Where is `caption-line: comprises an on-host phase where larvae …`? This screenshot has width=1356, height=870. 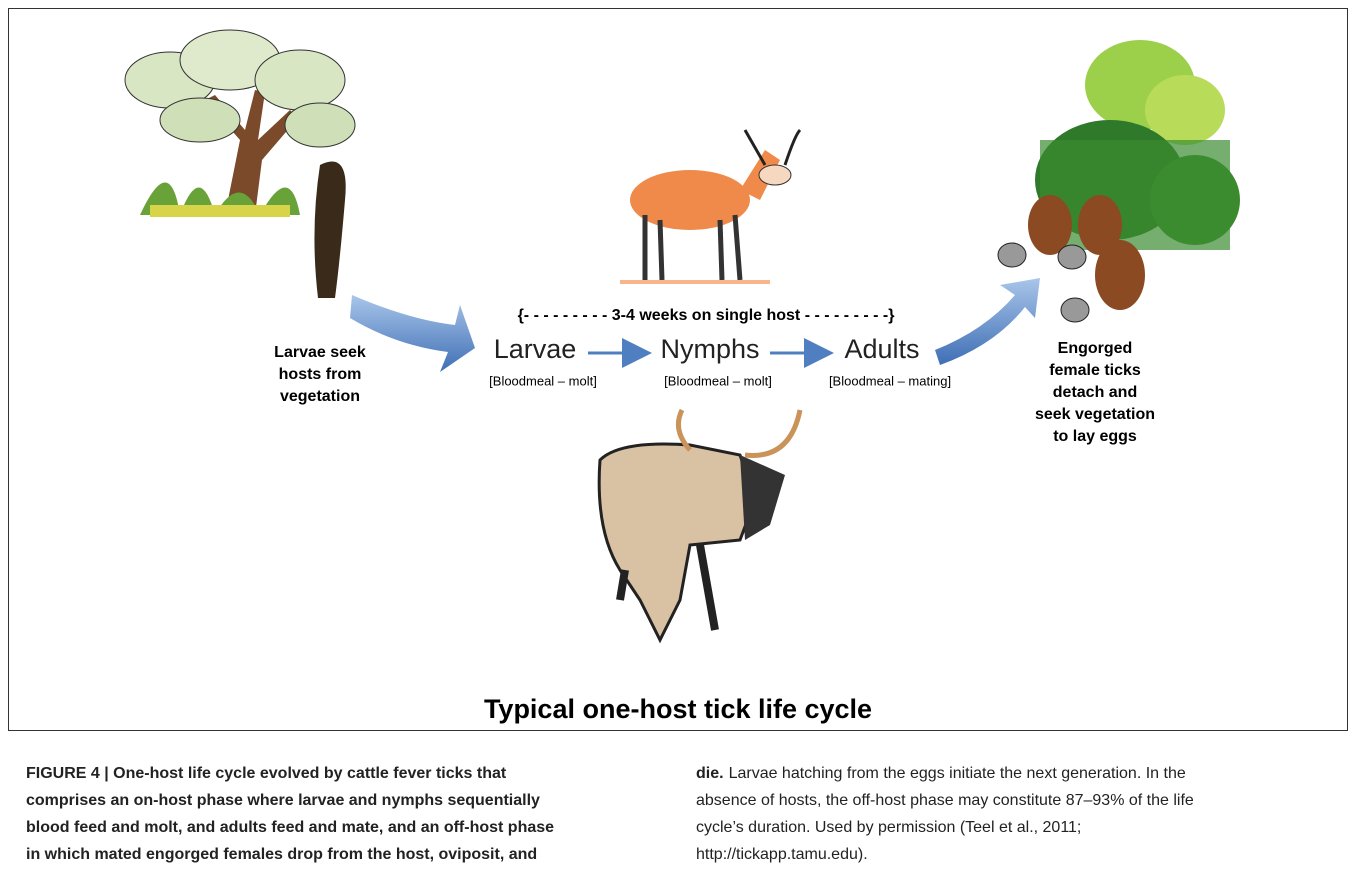
caption-line: comprises an on-host phase where larvae … is located at coordinates (283, 800).